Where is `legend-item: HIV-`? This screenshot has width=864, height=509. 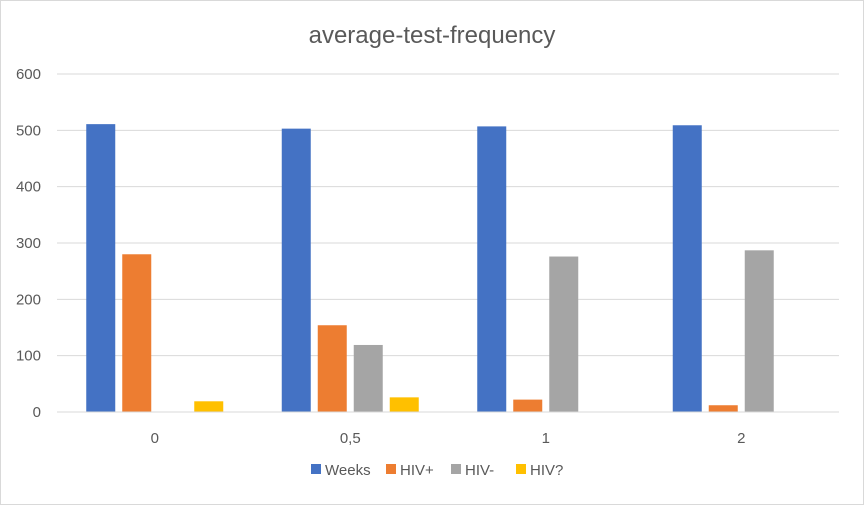
legend-item: HIV- is located at coordinates (472, 470).